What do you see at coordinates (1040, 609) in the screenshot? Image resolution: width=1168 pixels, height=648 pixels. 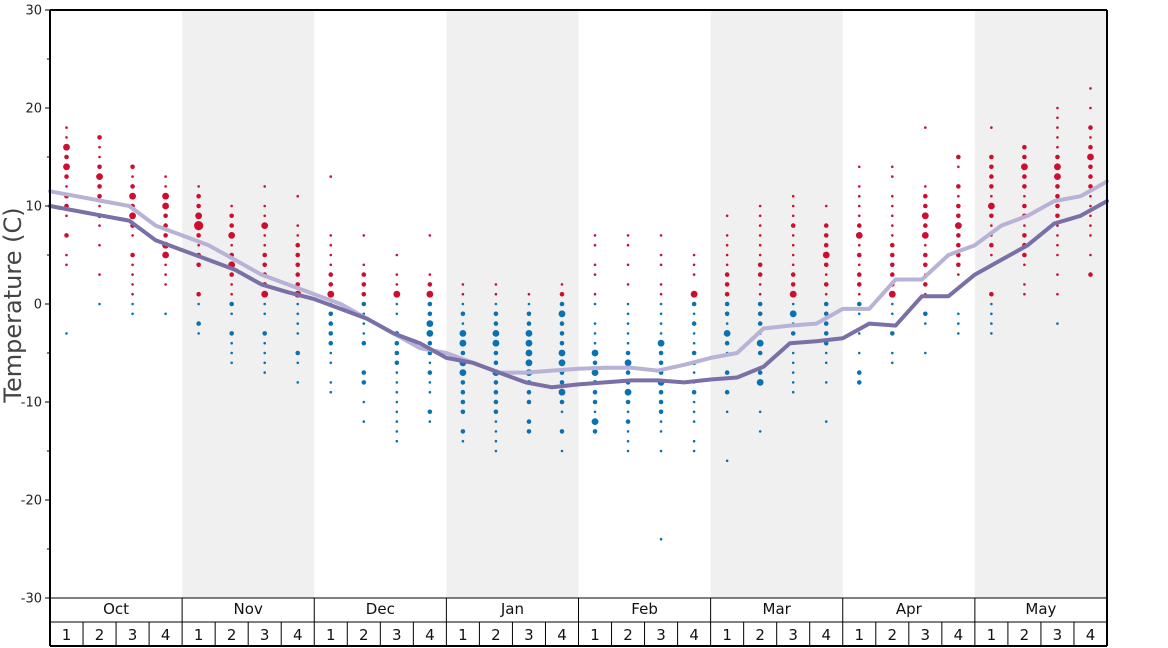 I see `month-label: May` at bounding box center [1040, 609].